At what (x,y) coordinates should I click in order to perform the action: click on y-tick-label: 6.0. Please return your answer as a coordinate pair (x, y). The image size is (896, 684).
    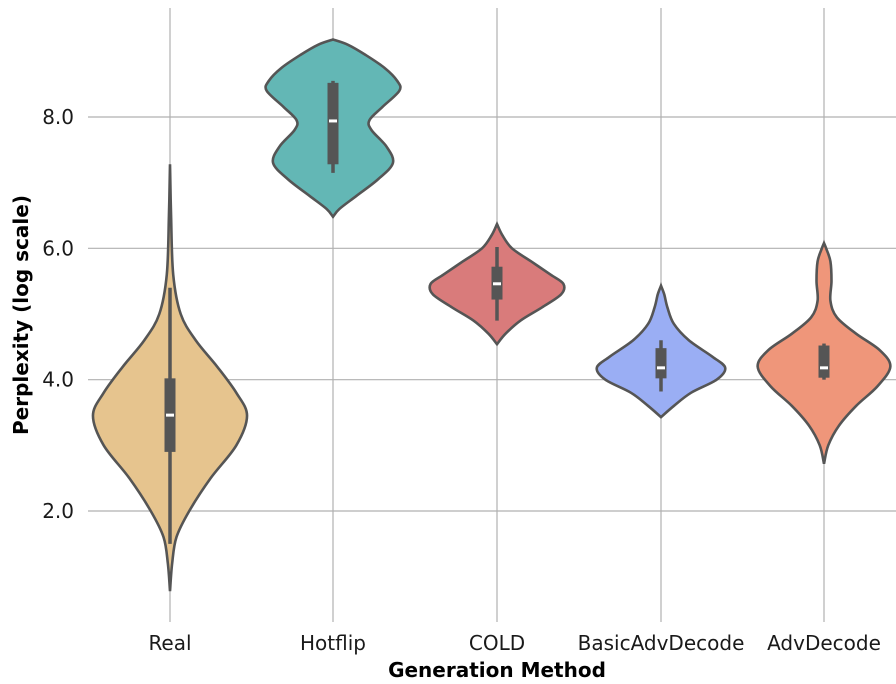
    Looking at the image, I should click on (58, 248).